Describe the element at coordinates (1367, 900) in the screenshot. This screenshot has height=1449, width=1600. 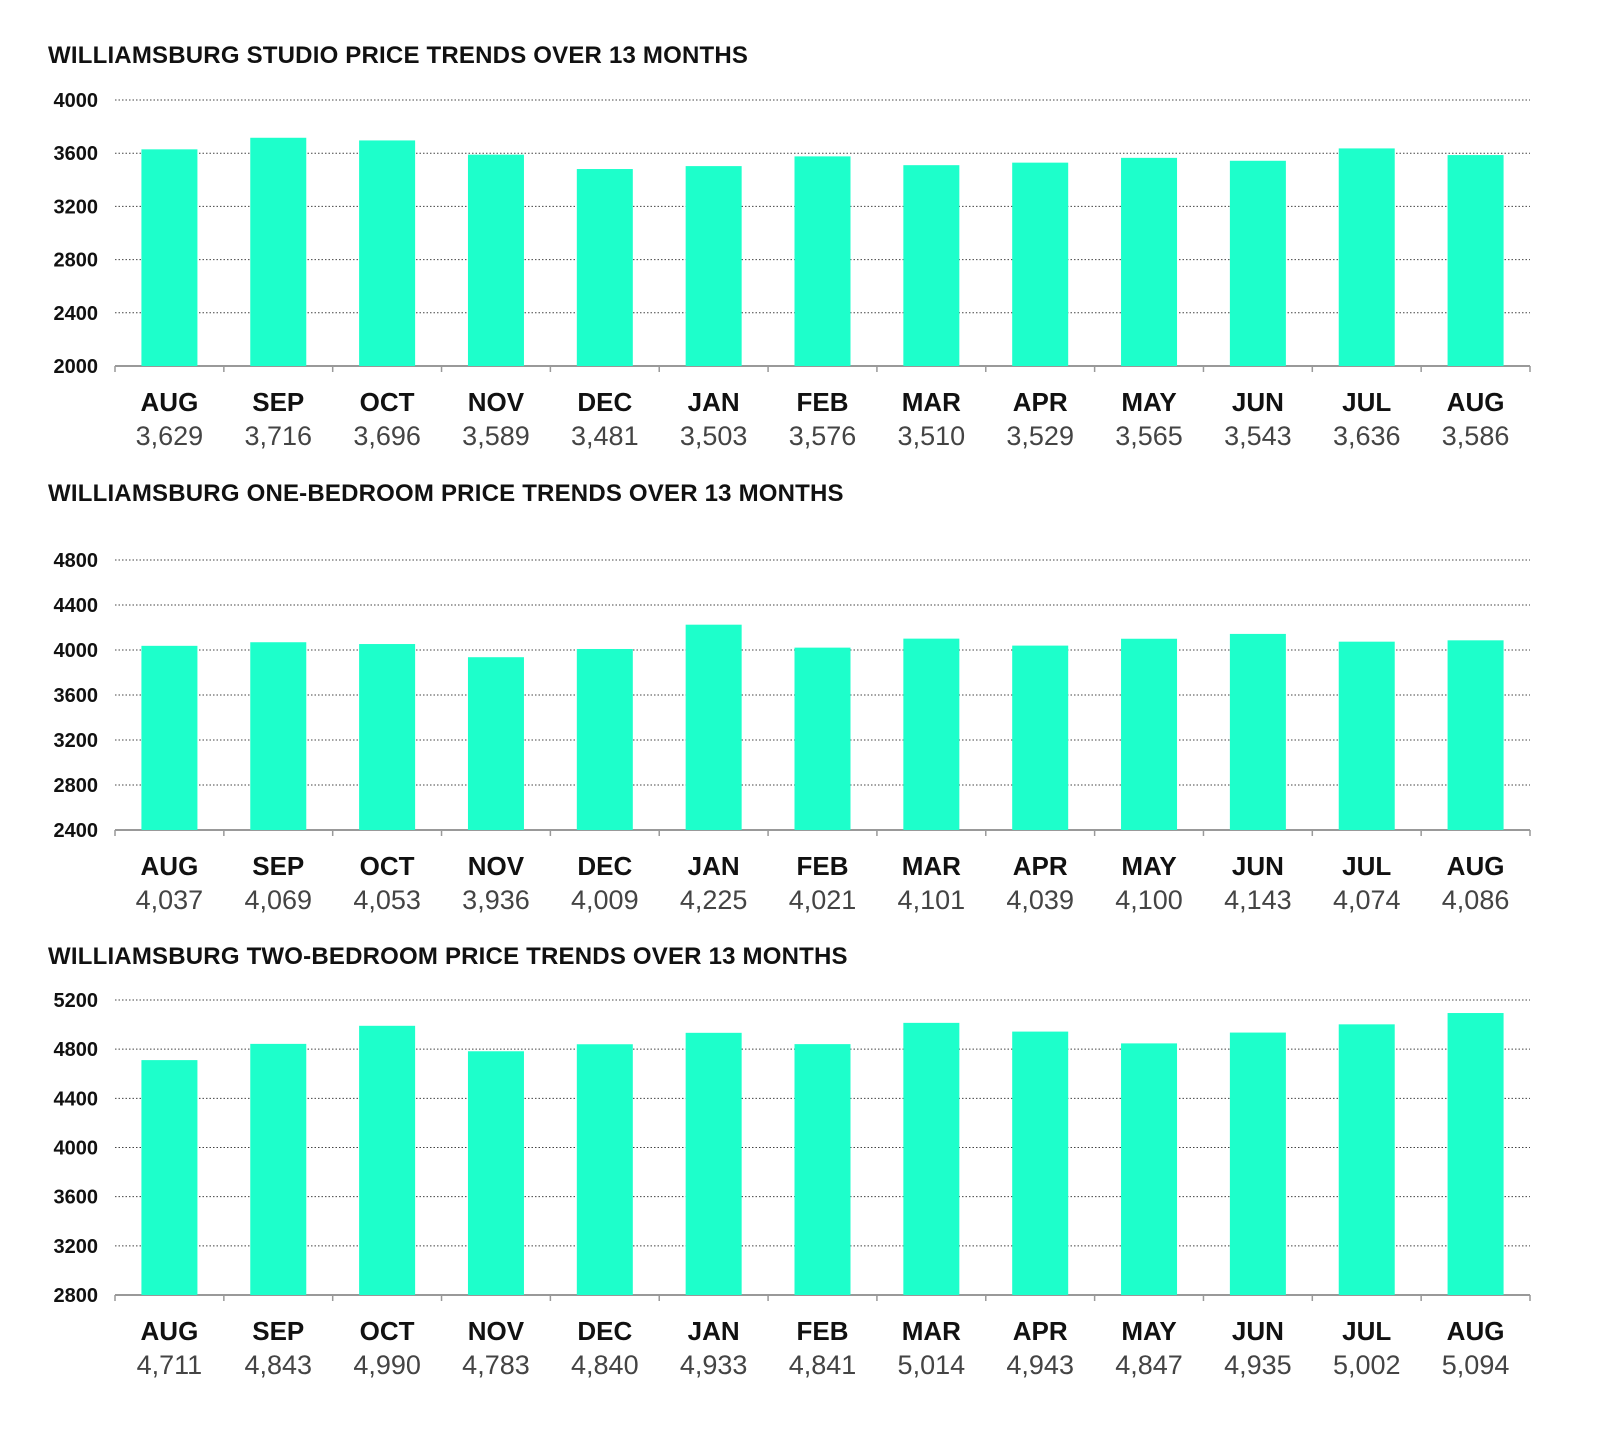
I see `x-value-label: 4,074` at that location.